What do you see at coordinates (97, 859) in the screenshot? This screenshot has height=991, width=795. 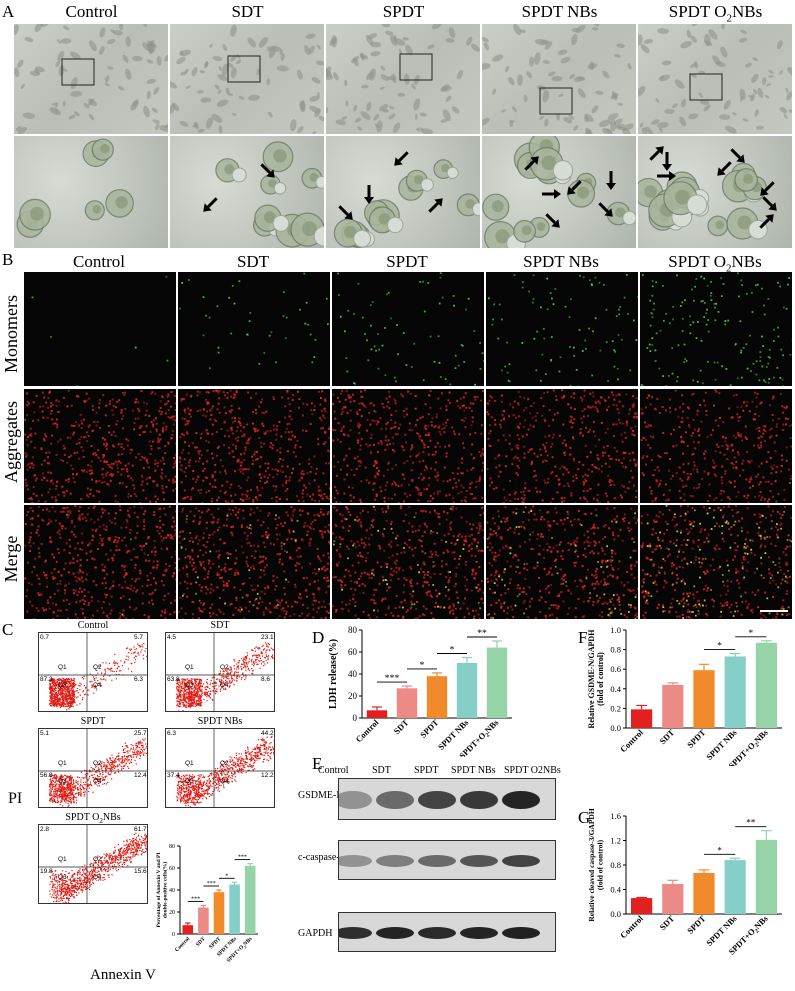 I see `flow-spdt-o2nbs-q2: Q2` at bounding box center [97, 859].